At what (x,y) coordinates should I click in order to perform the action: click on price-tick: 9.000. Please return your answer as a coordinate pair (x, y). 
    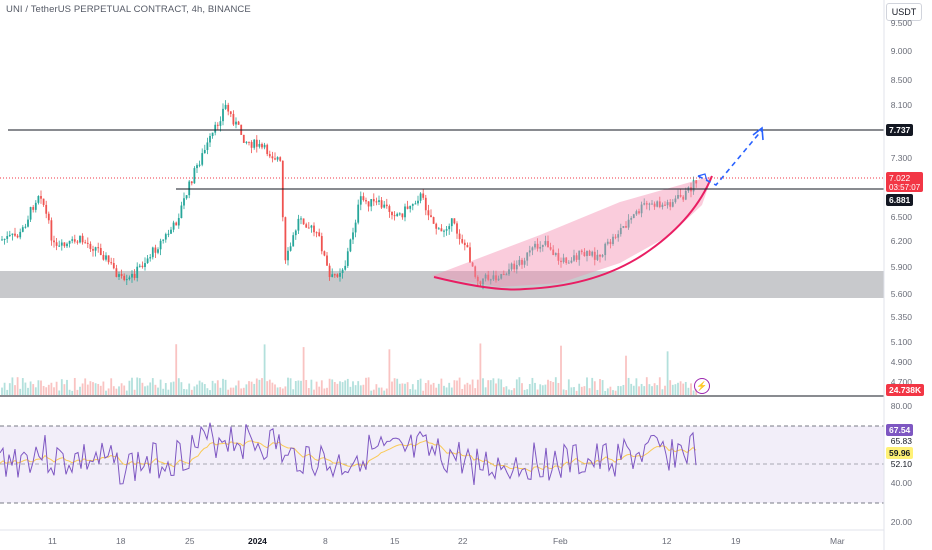
    Looking at the image, I should click on (901, 51).